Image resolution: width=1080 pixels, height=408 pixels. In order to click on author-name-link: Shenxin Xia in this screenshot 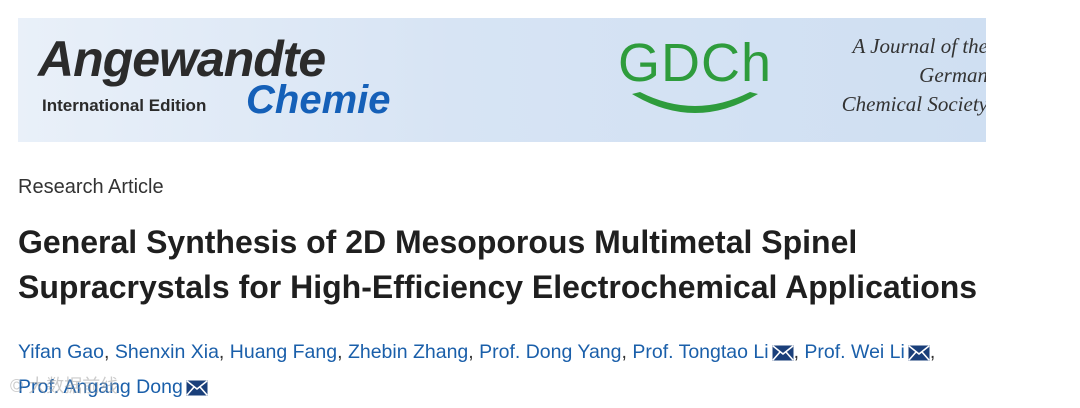, I will do `click(166, 352)`.